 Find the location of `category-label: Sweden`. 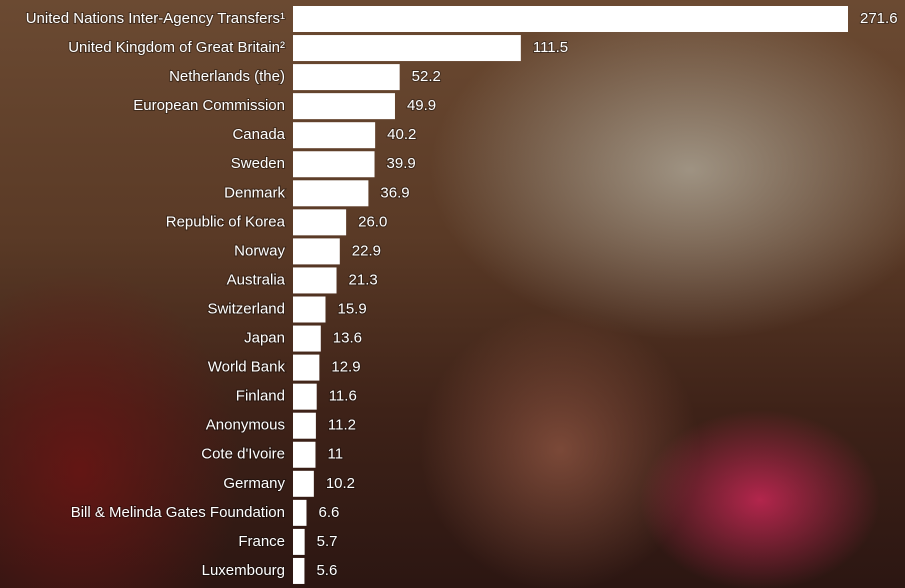

category-label: Sweden is located at coordinates (258, 163).